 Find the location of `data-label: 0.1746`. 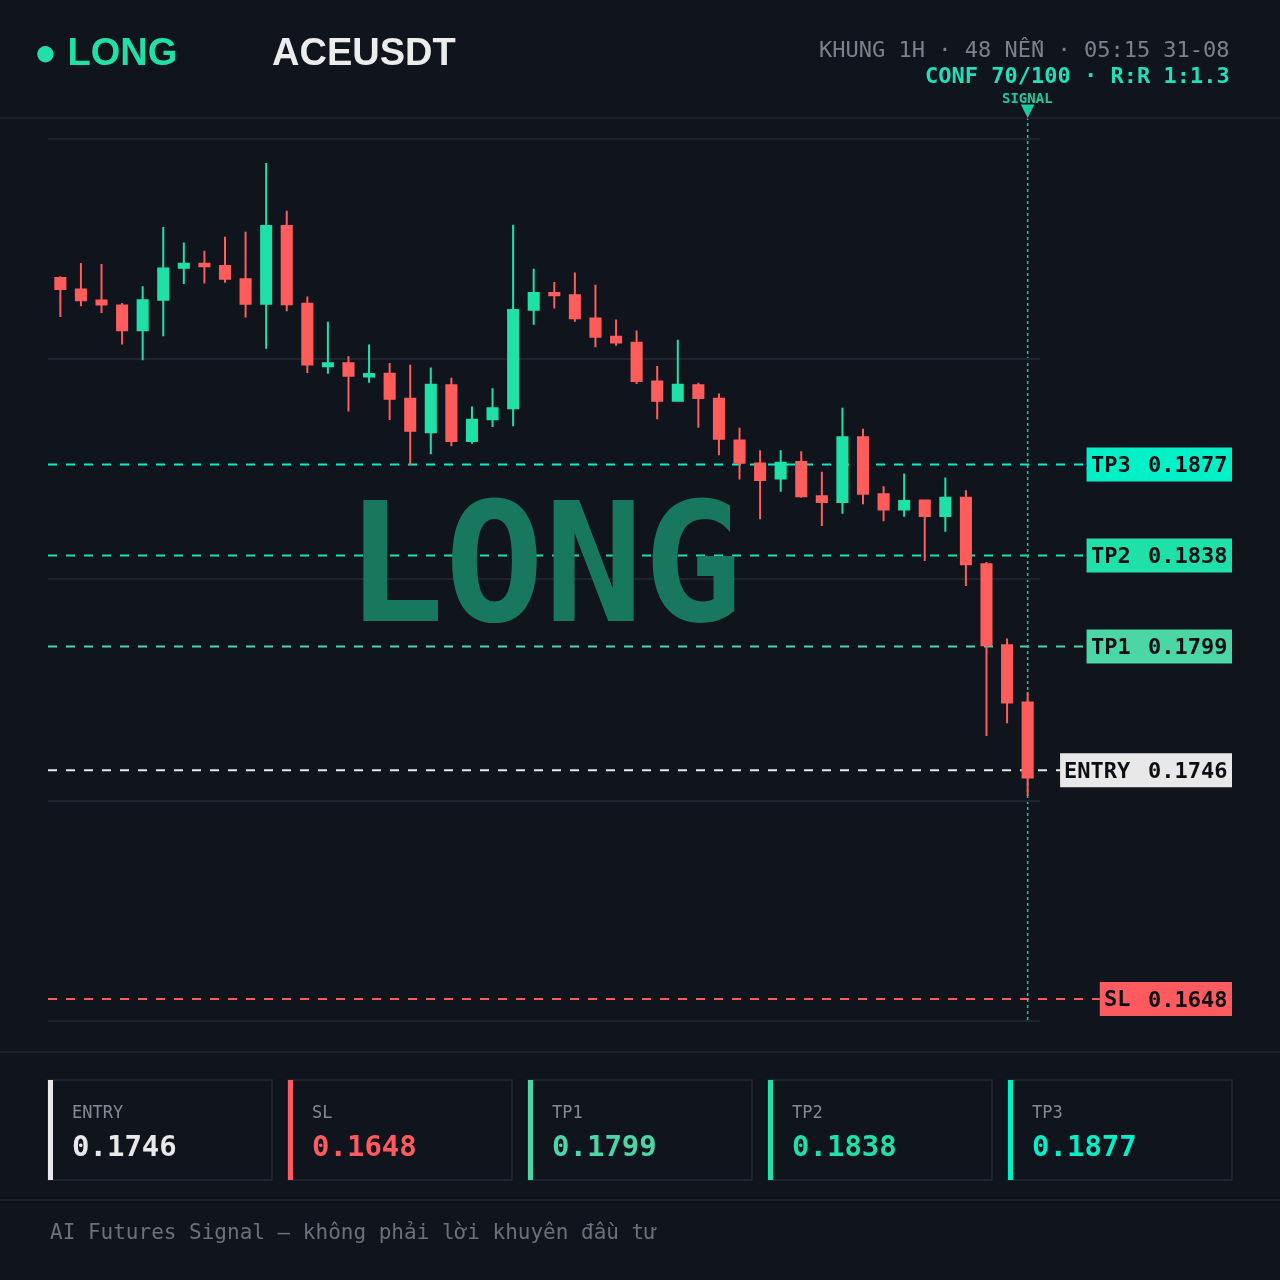

data-label: 0.1746 is located at coordinates (124, 1146).